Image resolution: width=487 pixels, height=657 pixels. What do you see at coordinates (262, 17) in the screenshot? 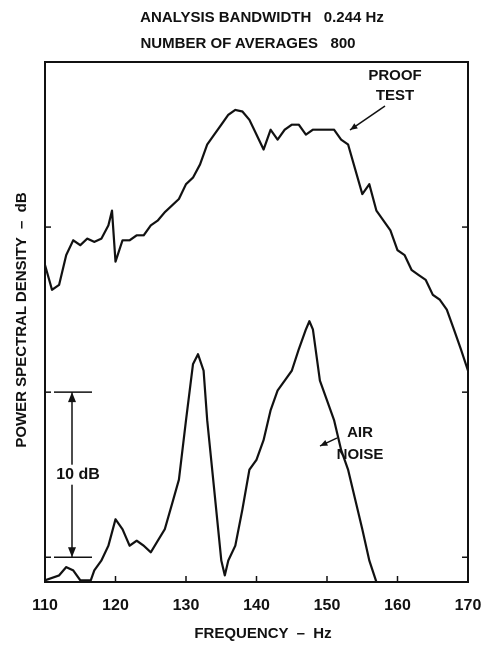
I see `chart-title: ANALYSIS BANDWIDTH 0.244 Hz` at bounding box center [262, 17].